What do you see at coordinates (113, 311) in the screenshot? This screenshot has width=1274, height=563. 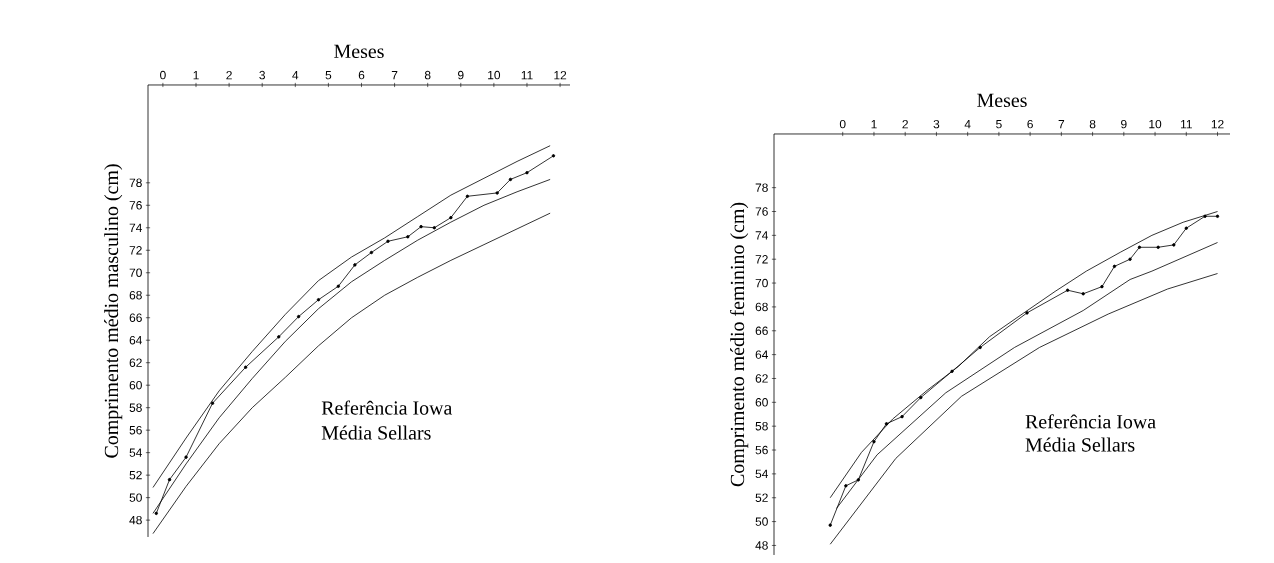 I see `y-axis-title: Comprimento médio masculino (cm)` at bounding box center [113, 311].